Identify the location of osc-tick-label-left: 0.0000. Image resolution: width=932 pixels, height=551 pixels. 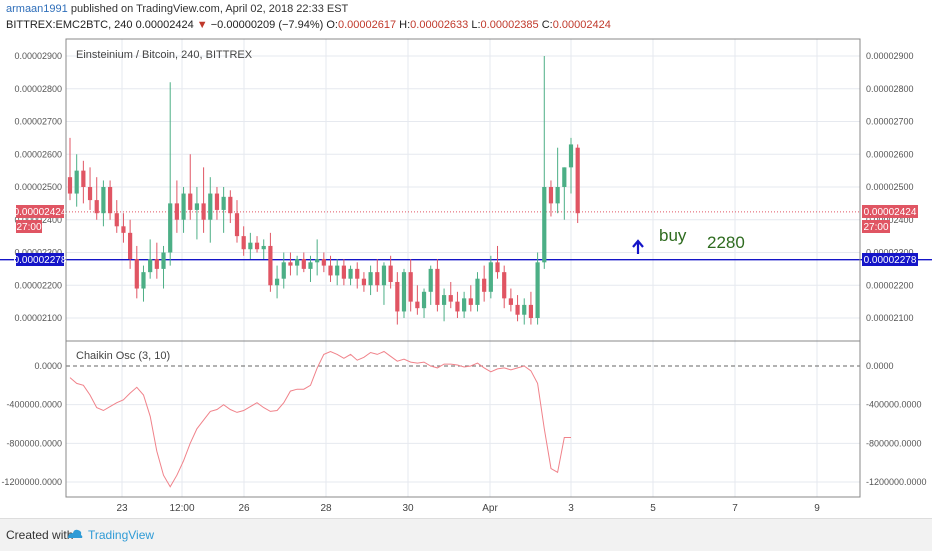
(48, 366).